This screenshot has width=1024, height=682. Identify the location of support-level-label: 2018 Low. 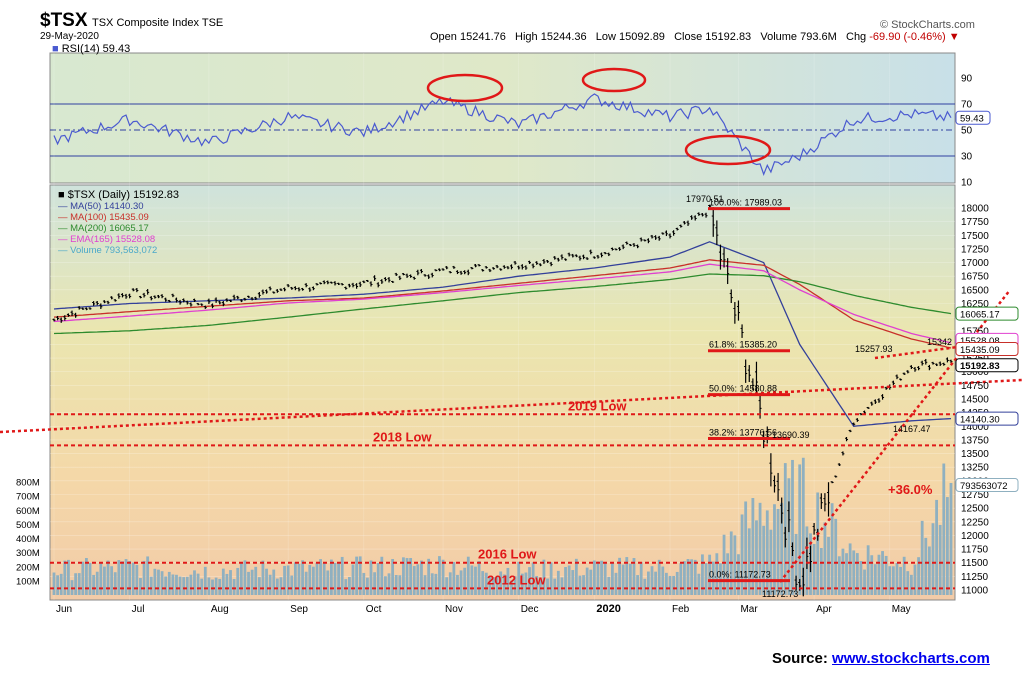
(402, 436).